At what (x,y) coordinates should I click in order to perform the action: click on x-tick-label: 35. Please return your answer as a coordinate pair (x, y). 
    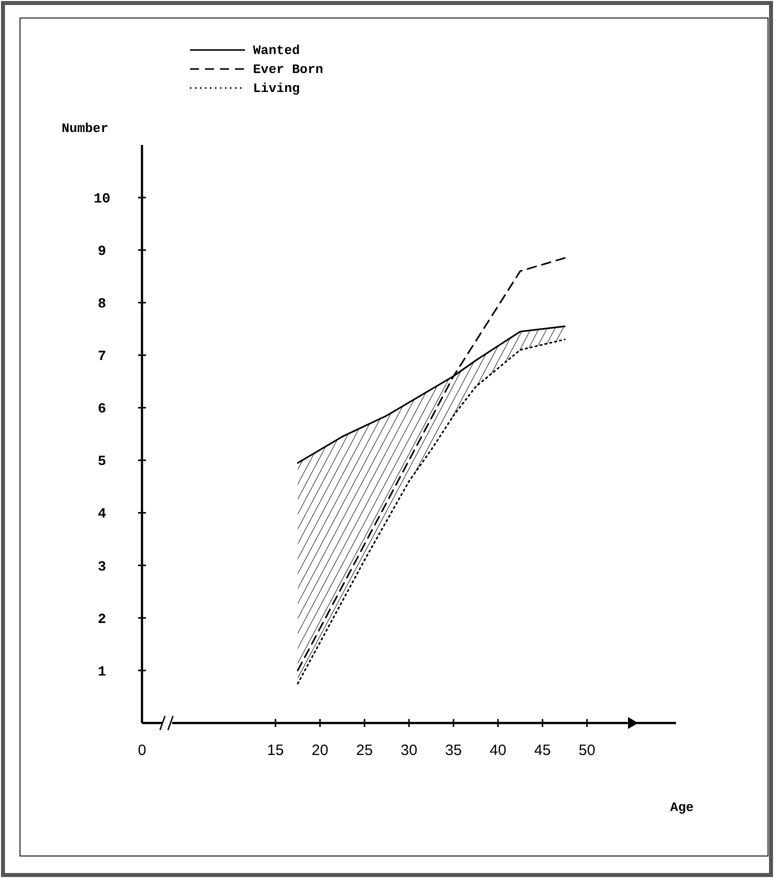
    Looking at the image, I should click on (453, 750).